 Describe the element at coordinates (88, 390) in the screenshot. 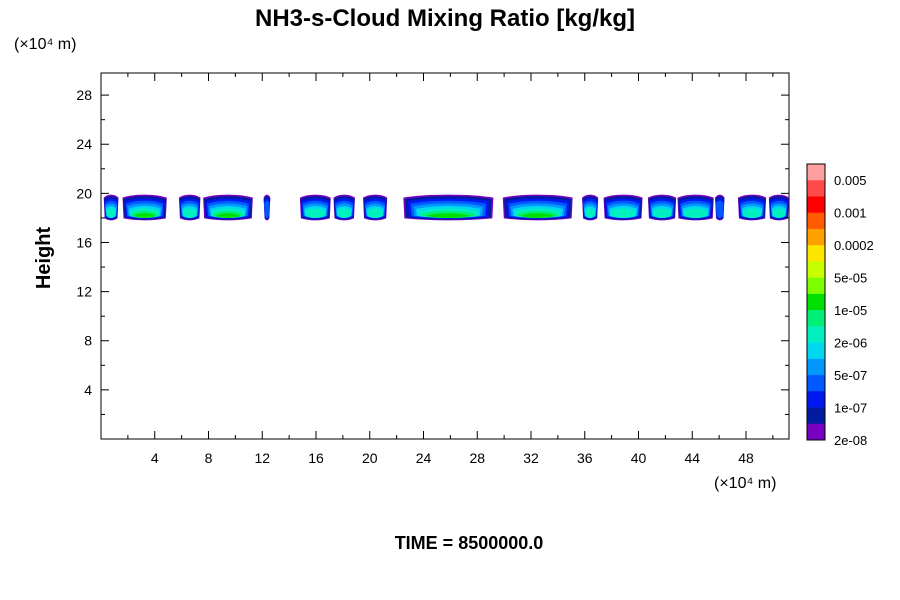

I see `y-tick-label: 4` at that location.